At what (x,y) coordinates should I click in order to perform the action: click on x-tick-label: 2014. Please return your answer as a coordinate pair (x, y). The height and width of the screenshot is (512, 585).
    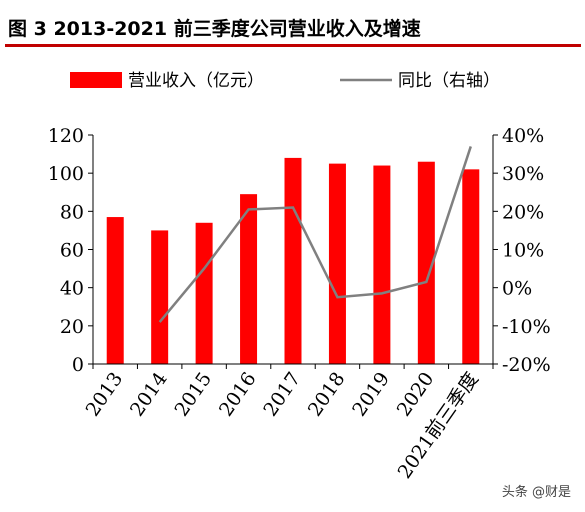
    Looking at the image, I should click on (149, 394).